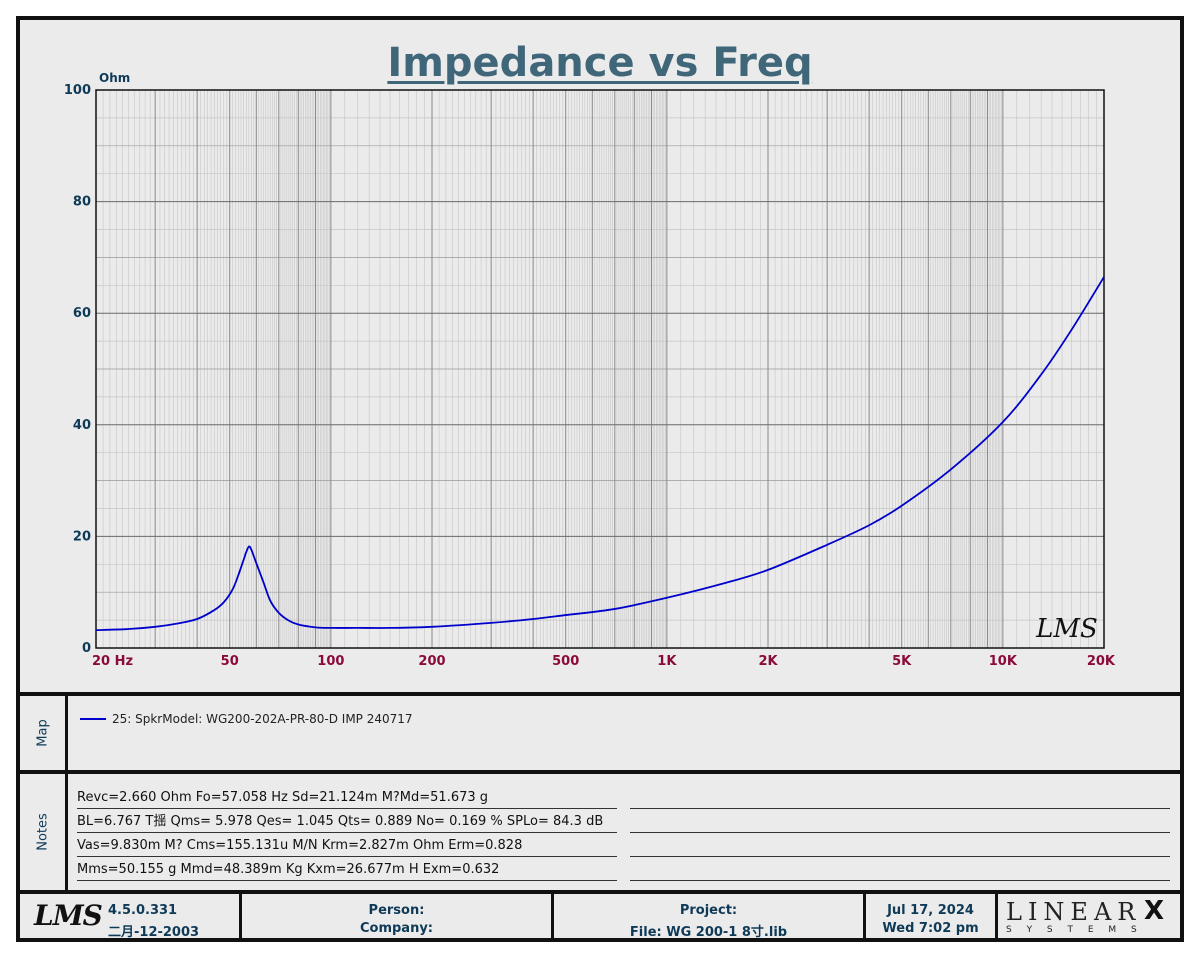 This screenshot has height=960, width=1200. What do you see at coordinates (708, 932) in the screenshot?
I see `file-label: File: WG 200-1 8寸.lib` at bounding box center [708, 932].